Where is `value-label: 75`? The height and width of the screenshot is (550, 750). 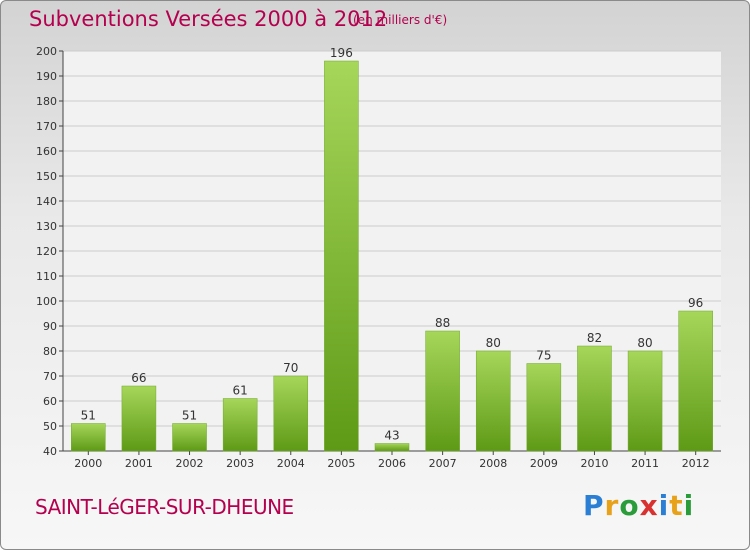 value-label: 75 is located at coordinates (543, 356).